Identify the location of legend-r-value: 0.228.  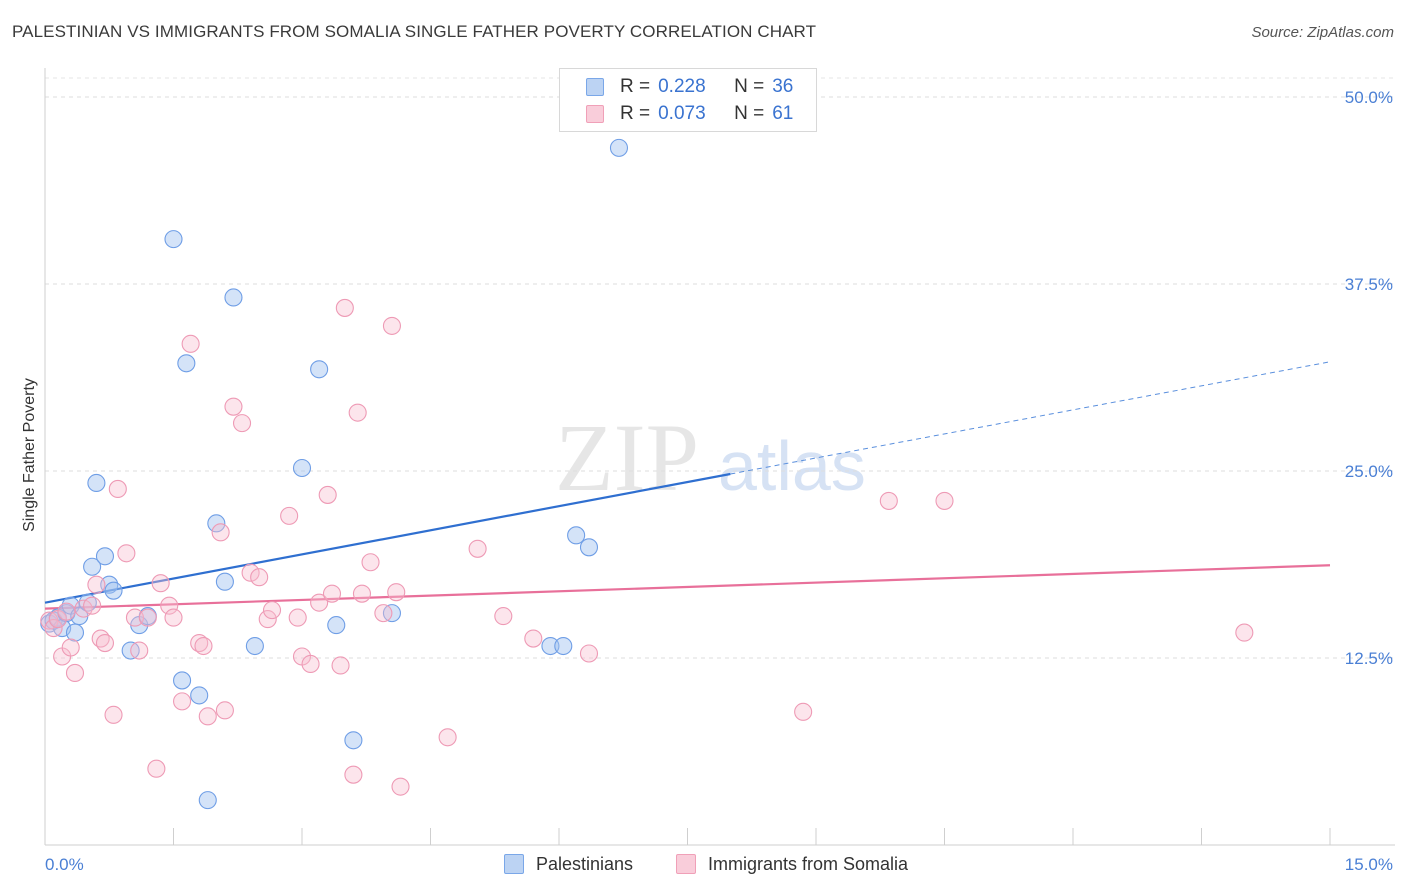
(682, 86).